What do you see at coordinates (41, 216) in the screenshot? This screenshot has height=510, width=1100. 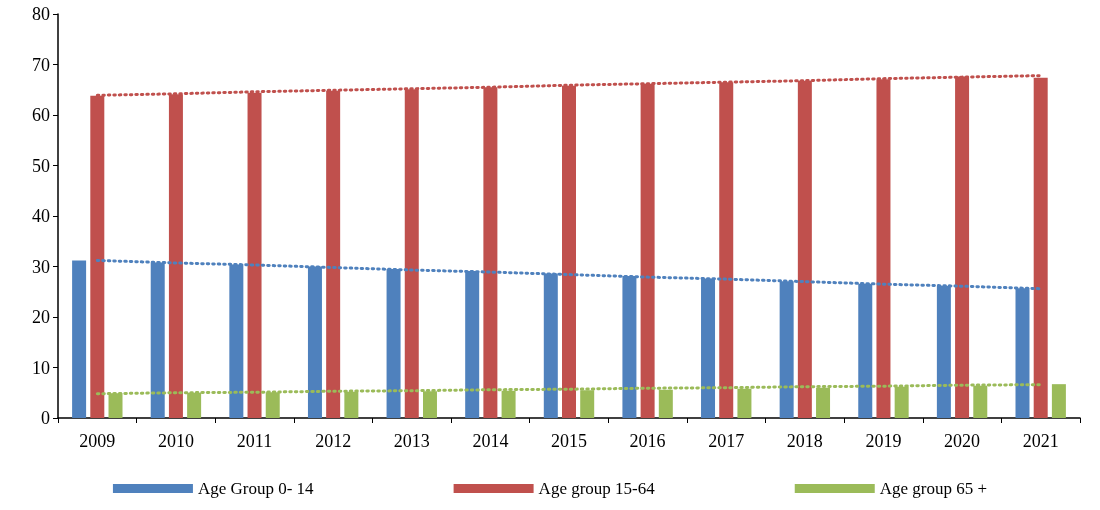 I see `y-tick-label: 40` at bounding box center [41, 216].